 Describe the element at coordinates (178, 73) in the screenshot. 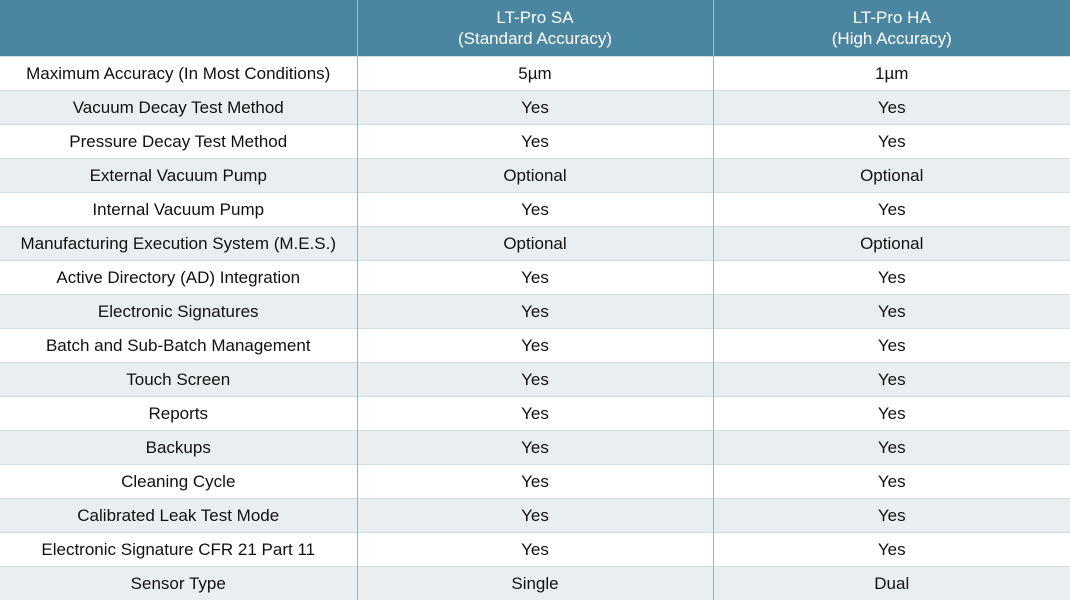

I see `feature-cell: Maximum Accuracy (In Most Conditions)` at that location.